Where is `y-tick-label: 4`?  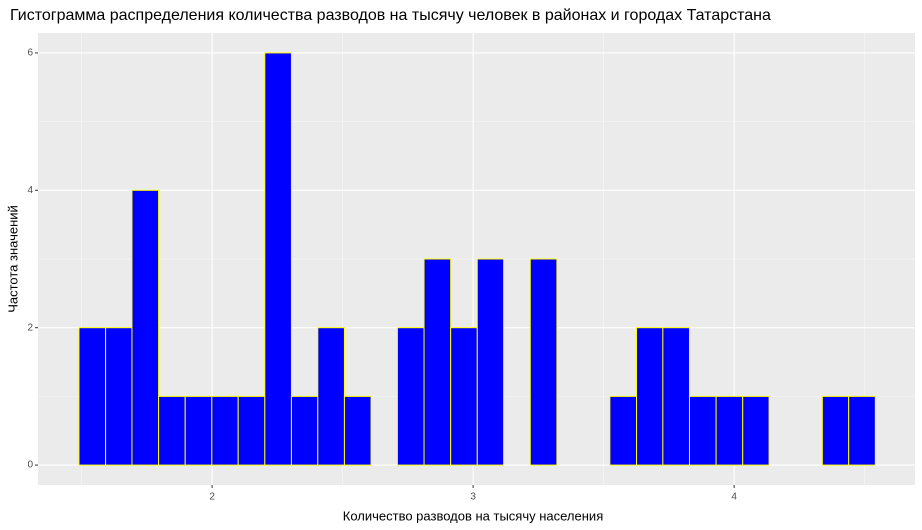
y-tick-label: 4 is located at coordinates (30, 190).